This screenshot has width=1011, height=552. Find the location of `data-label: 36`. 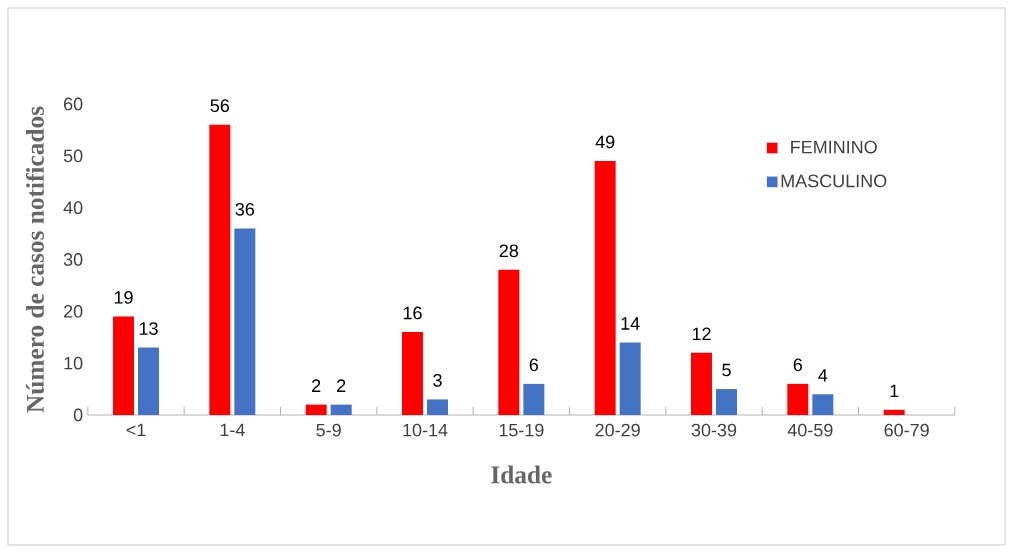

data-label: 36 is located at coordinates (245, 209).